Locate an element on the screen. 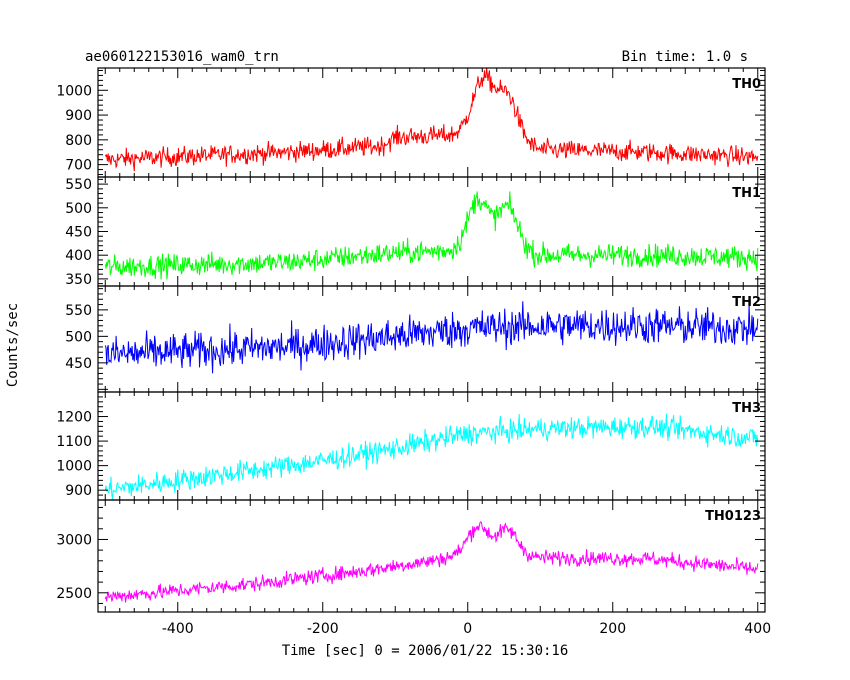 This screenshot has height=680, width=850. panel-th0123: 2500 3000 TH0123 is located at coordinates (411, 556).